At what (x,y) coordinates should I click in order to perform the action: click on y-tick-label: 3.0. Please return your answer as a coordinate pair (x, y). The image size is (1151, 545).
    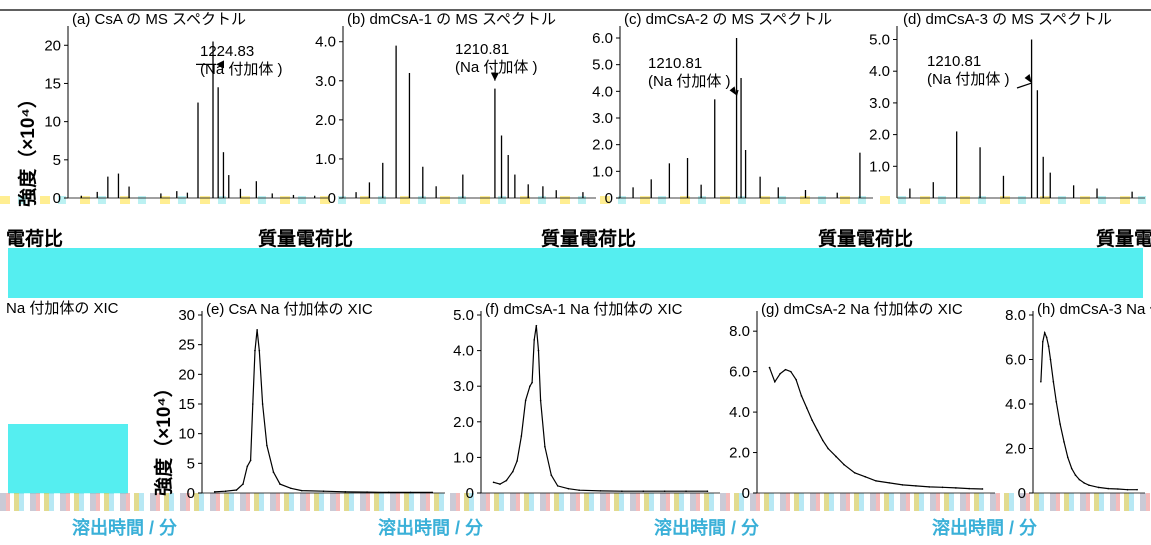
    Looking at the image, I should click on (602, 118).